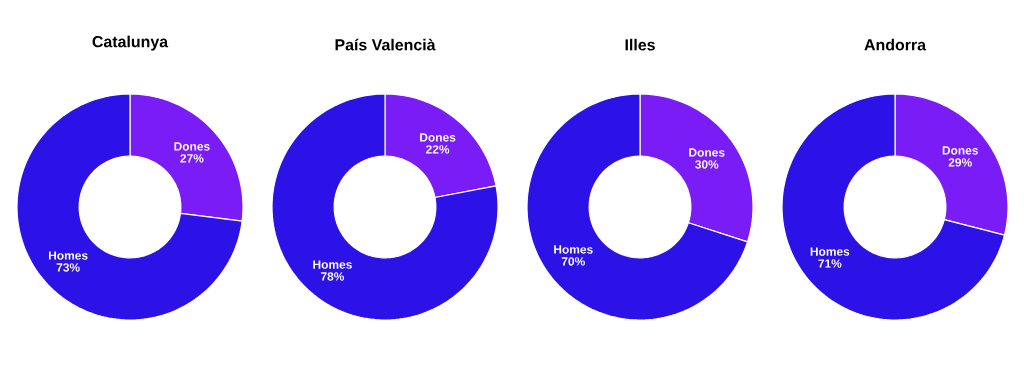 The image size is (1024, 376). Describe the element at coordinates (960, 162) in the screenshot. I see `data-label: 29%` at that location.